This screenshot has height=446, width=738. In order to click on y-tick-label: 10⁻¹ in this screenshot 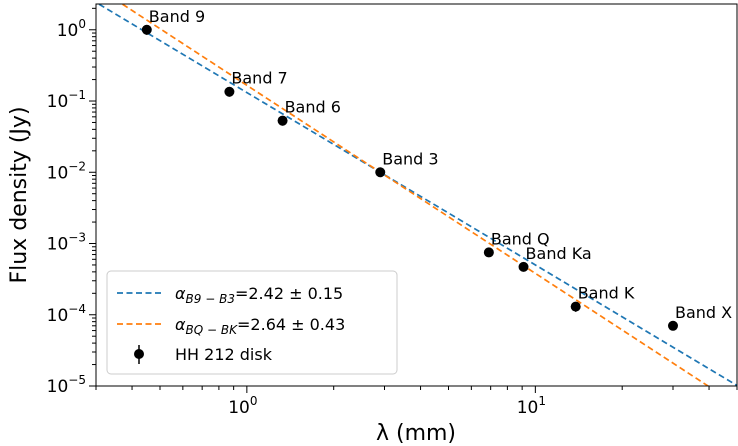, I will do `click(66, 100)`.